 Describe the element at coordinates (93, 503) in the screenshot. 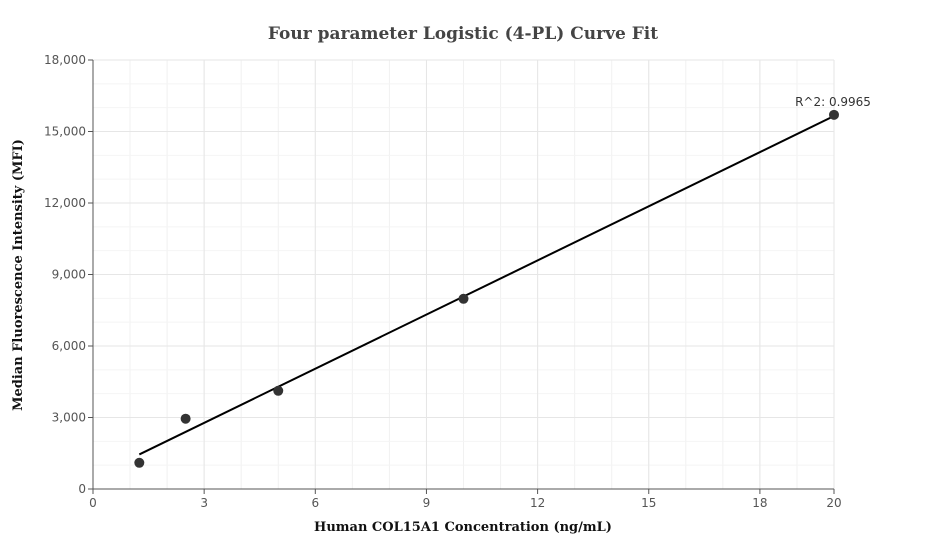

I see `x-tick-label: 0` at that location.